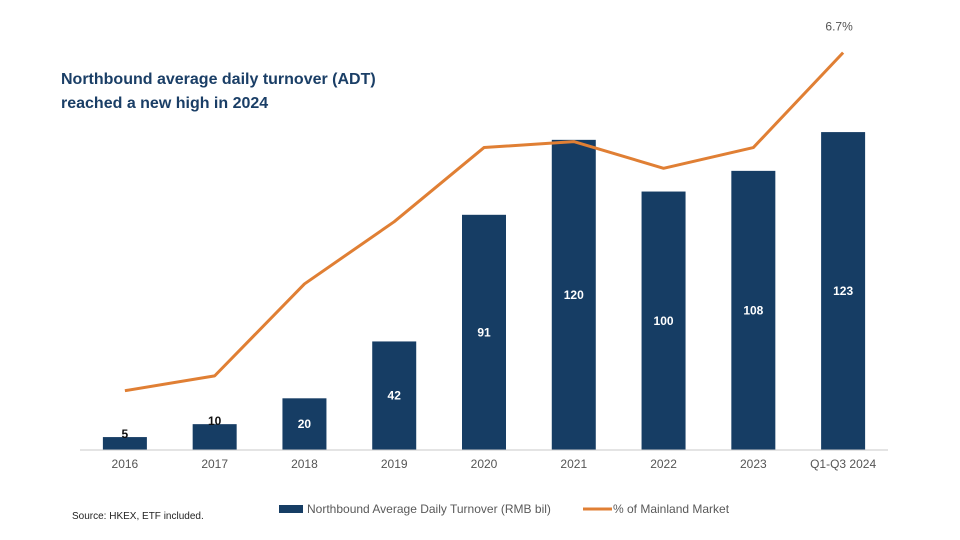 The image size is (960, 540). Describe the element at coordinates (573, 464) in the screenshot. I see `x-tick-label: 2021` at that location.